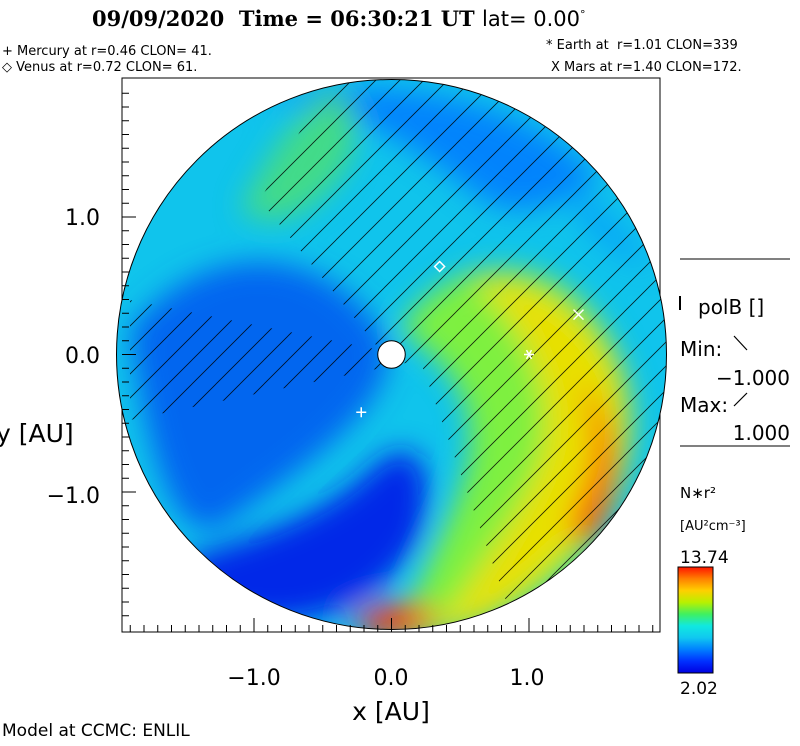 The image size is (800, 746). Describe the element at coordinates (527, 678) in the screenshot. I see `x-tick-label: 1.0` at that location.